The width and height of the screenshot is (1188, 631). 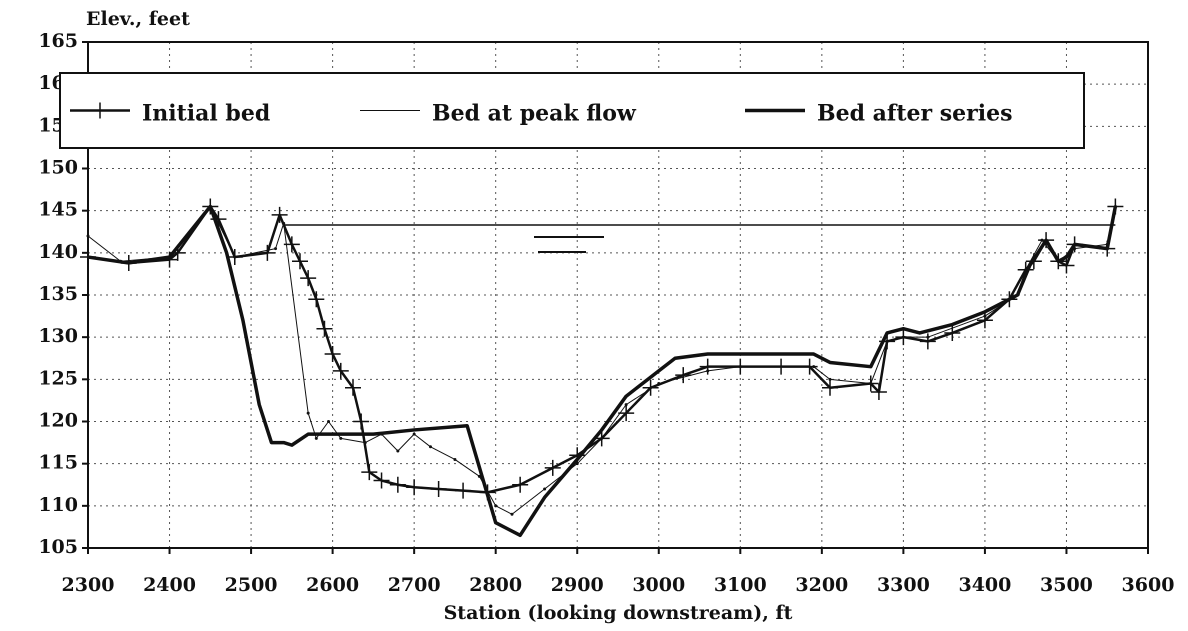 I want to click on x-tick-label: 2300, so click(x=88, y=585).